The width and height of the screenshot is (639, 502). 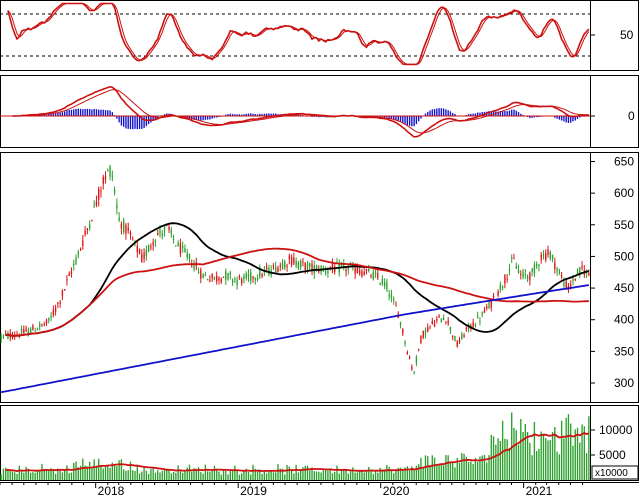 What do you see at coordinates (298, 34) in the screenshot?
I see `rsi-signal-line` at bounding box center [298, 34].